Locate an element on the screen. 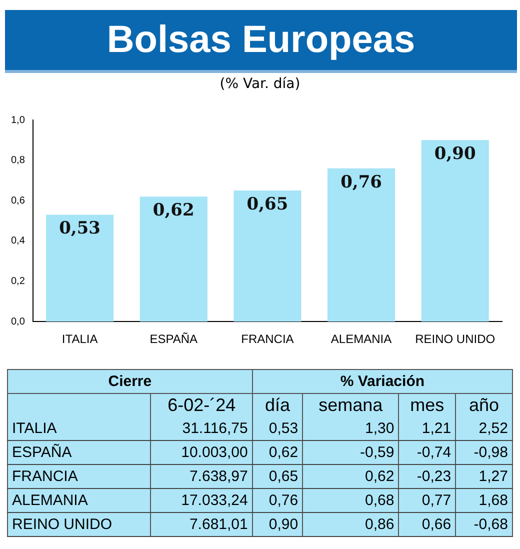 The height and width of the screenshot is (549, 520). data-label: 0,66 is located at coordinates (427, 524).